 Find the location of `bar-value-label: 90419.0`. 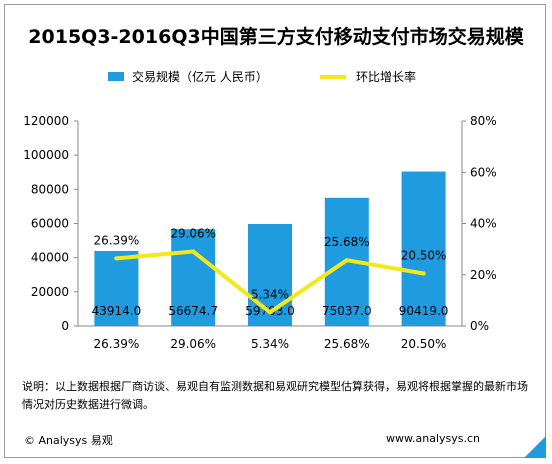

bar-value-label: 90419.0 is located at coordinates (424, 311).